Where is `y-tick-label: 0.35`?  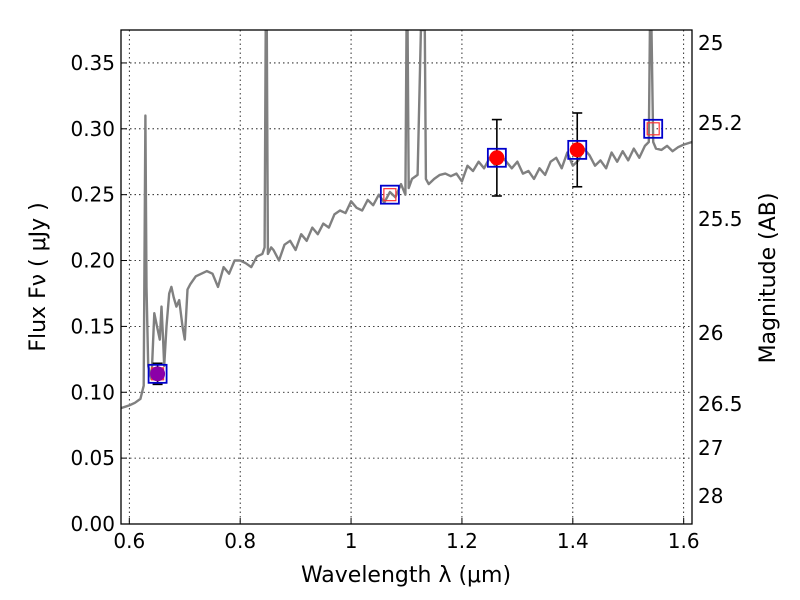 y-tick-label: 0.35 is located at coordinates (92, 63).